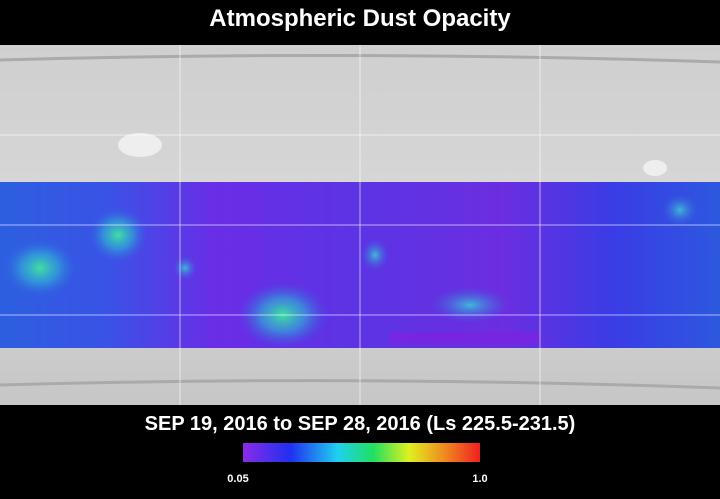 This screenshot has height=499, width=720. What do you see at coordinates (361, 452) in the screenshot?
I see `colorbar` at bounding box center [361, 452].